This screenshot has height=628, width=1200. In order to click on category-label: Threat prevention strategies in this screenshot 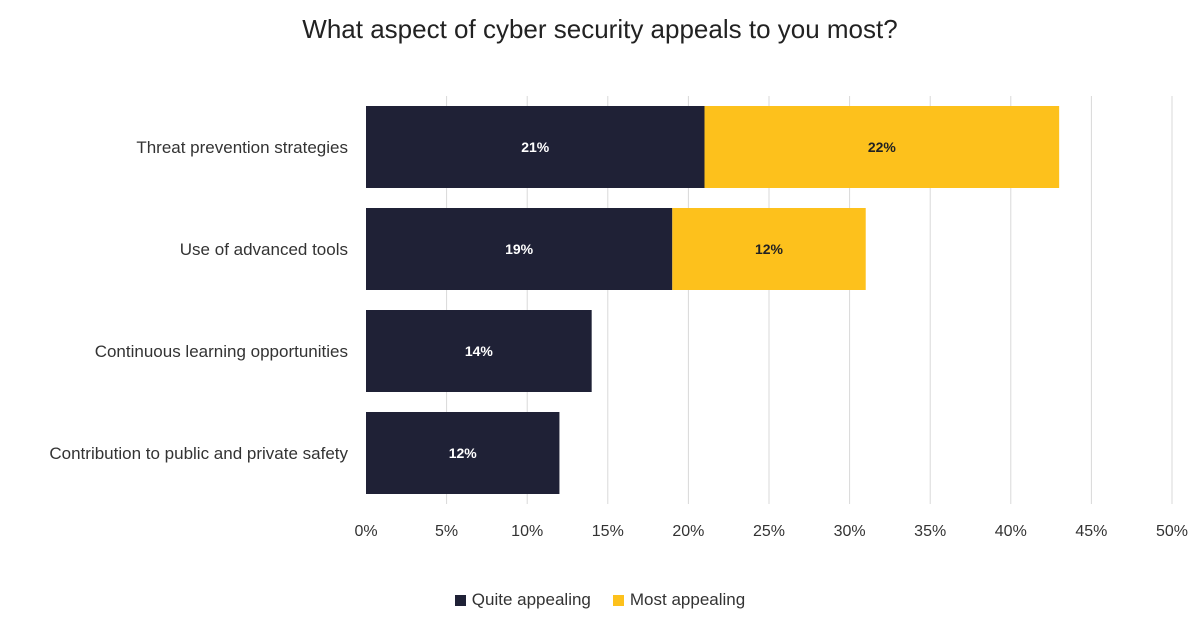, I will do `click(242, 147)`.